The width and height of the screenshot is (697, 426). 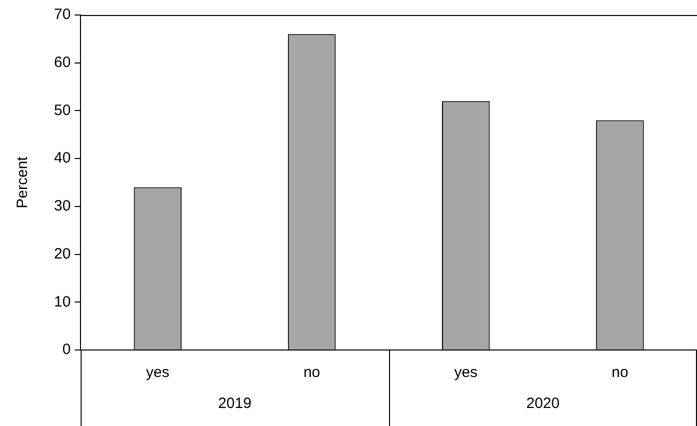 I want to click on y-tick-label: 40, so click(x=62, y=158).